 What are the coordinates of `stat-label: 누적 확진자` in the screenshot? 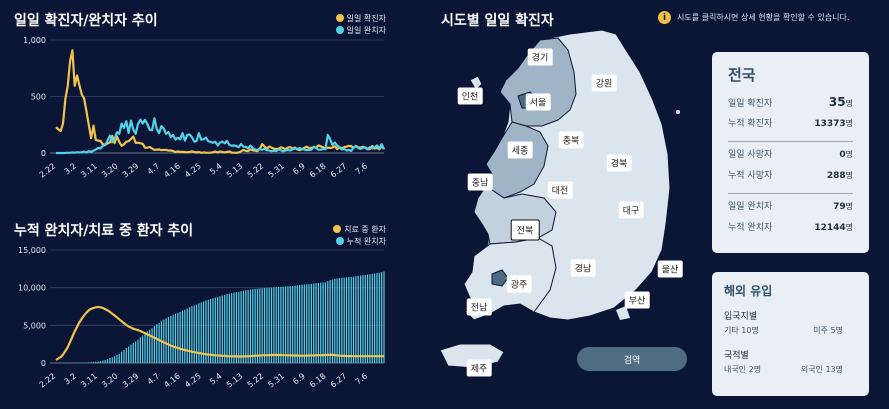 It's located at (750, 124).